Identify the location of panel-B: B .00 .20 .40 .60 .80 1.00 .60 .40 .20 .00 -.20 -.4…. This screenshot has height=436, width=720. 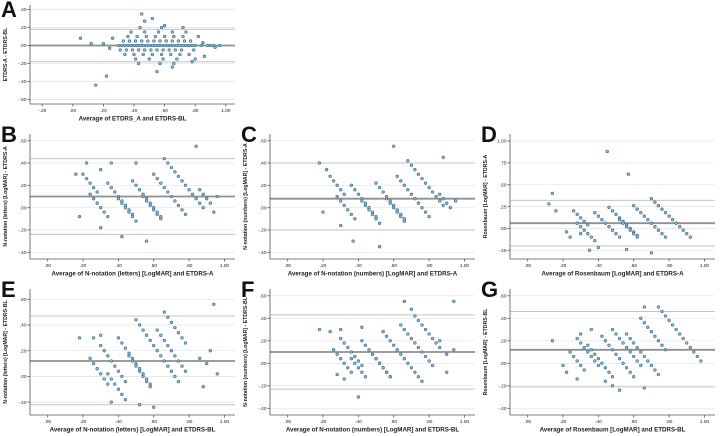
(120, 201).